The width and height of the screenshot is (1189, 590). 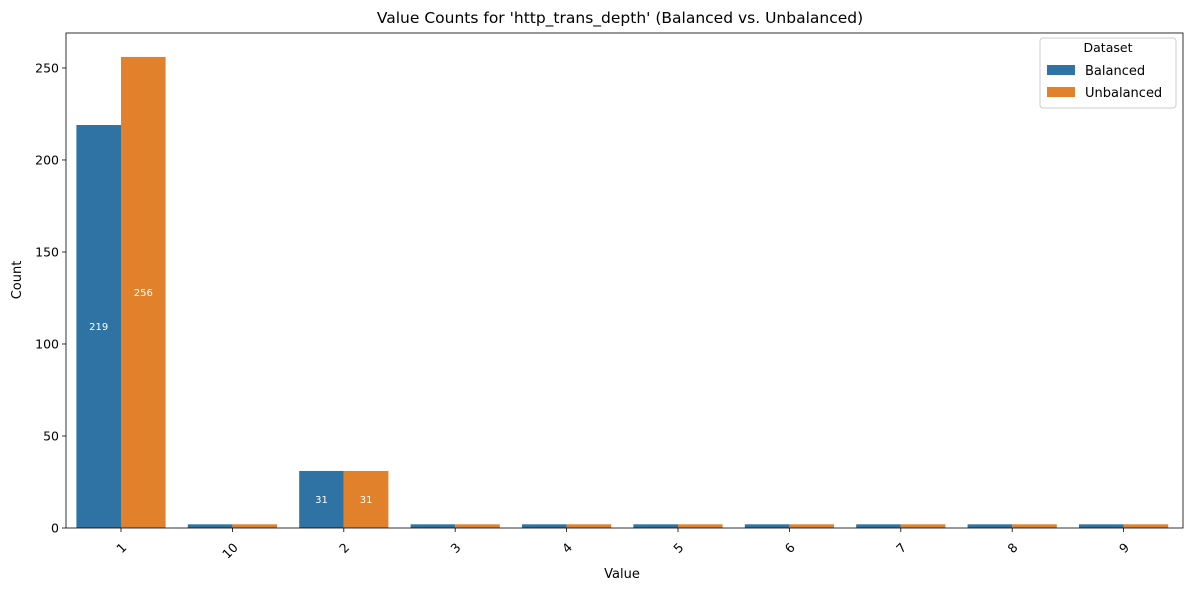 What do you see at coordinates (544, 526) in the screenshot?
I see `bar-4-balanced` at bounding box center [544, 526].